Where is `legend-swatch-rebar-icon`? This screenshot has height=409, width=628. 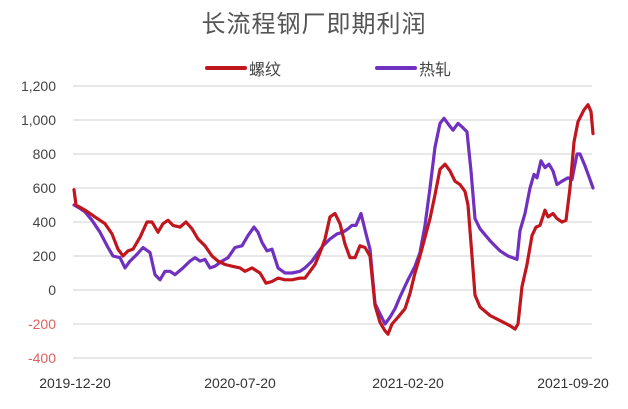
legend-swatch-rebar-icon is located at coordinates (226, 68).